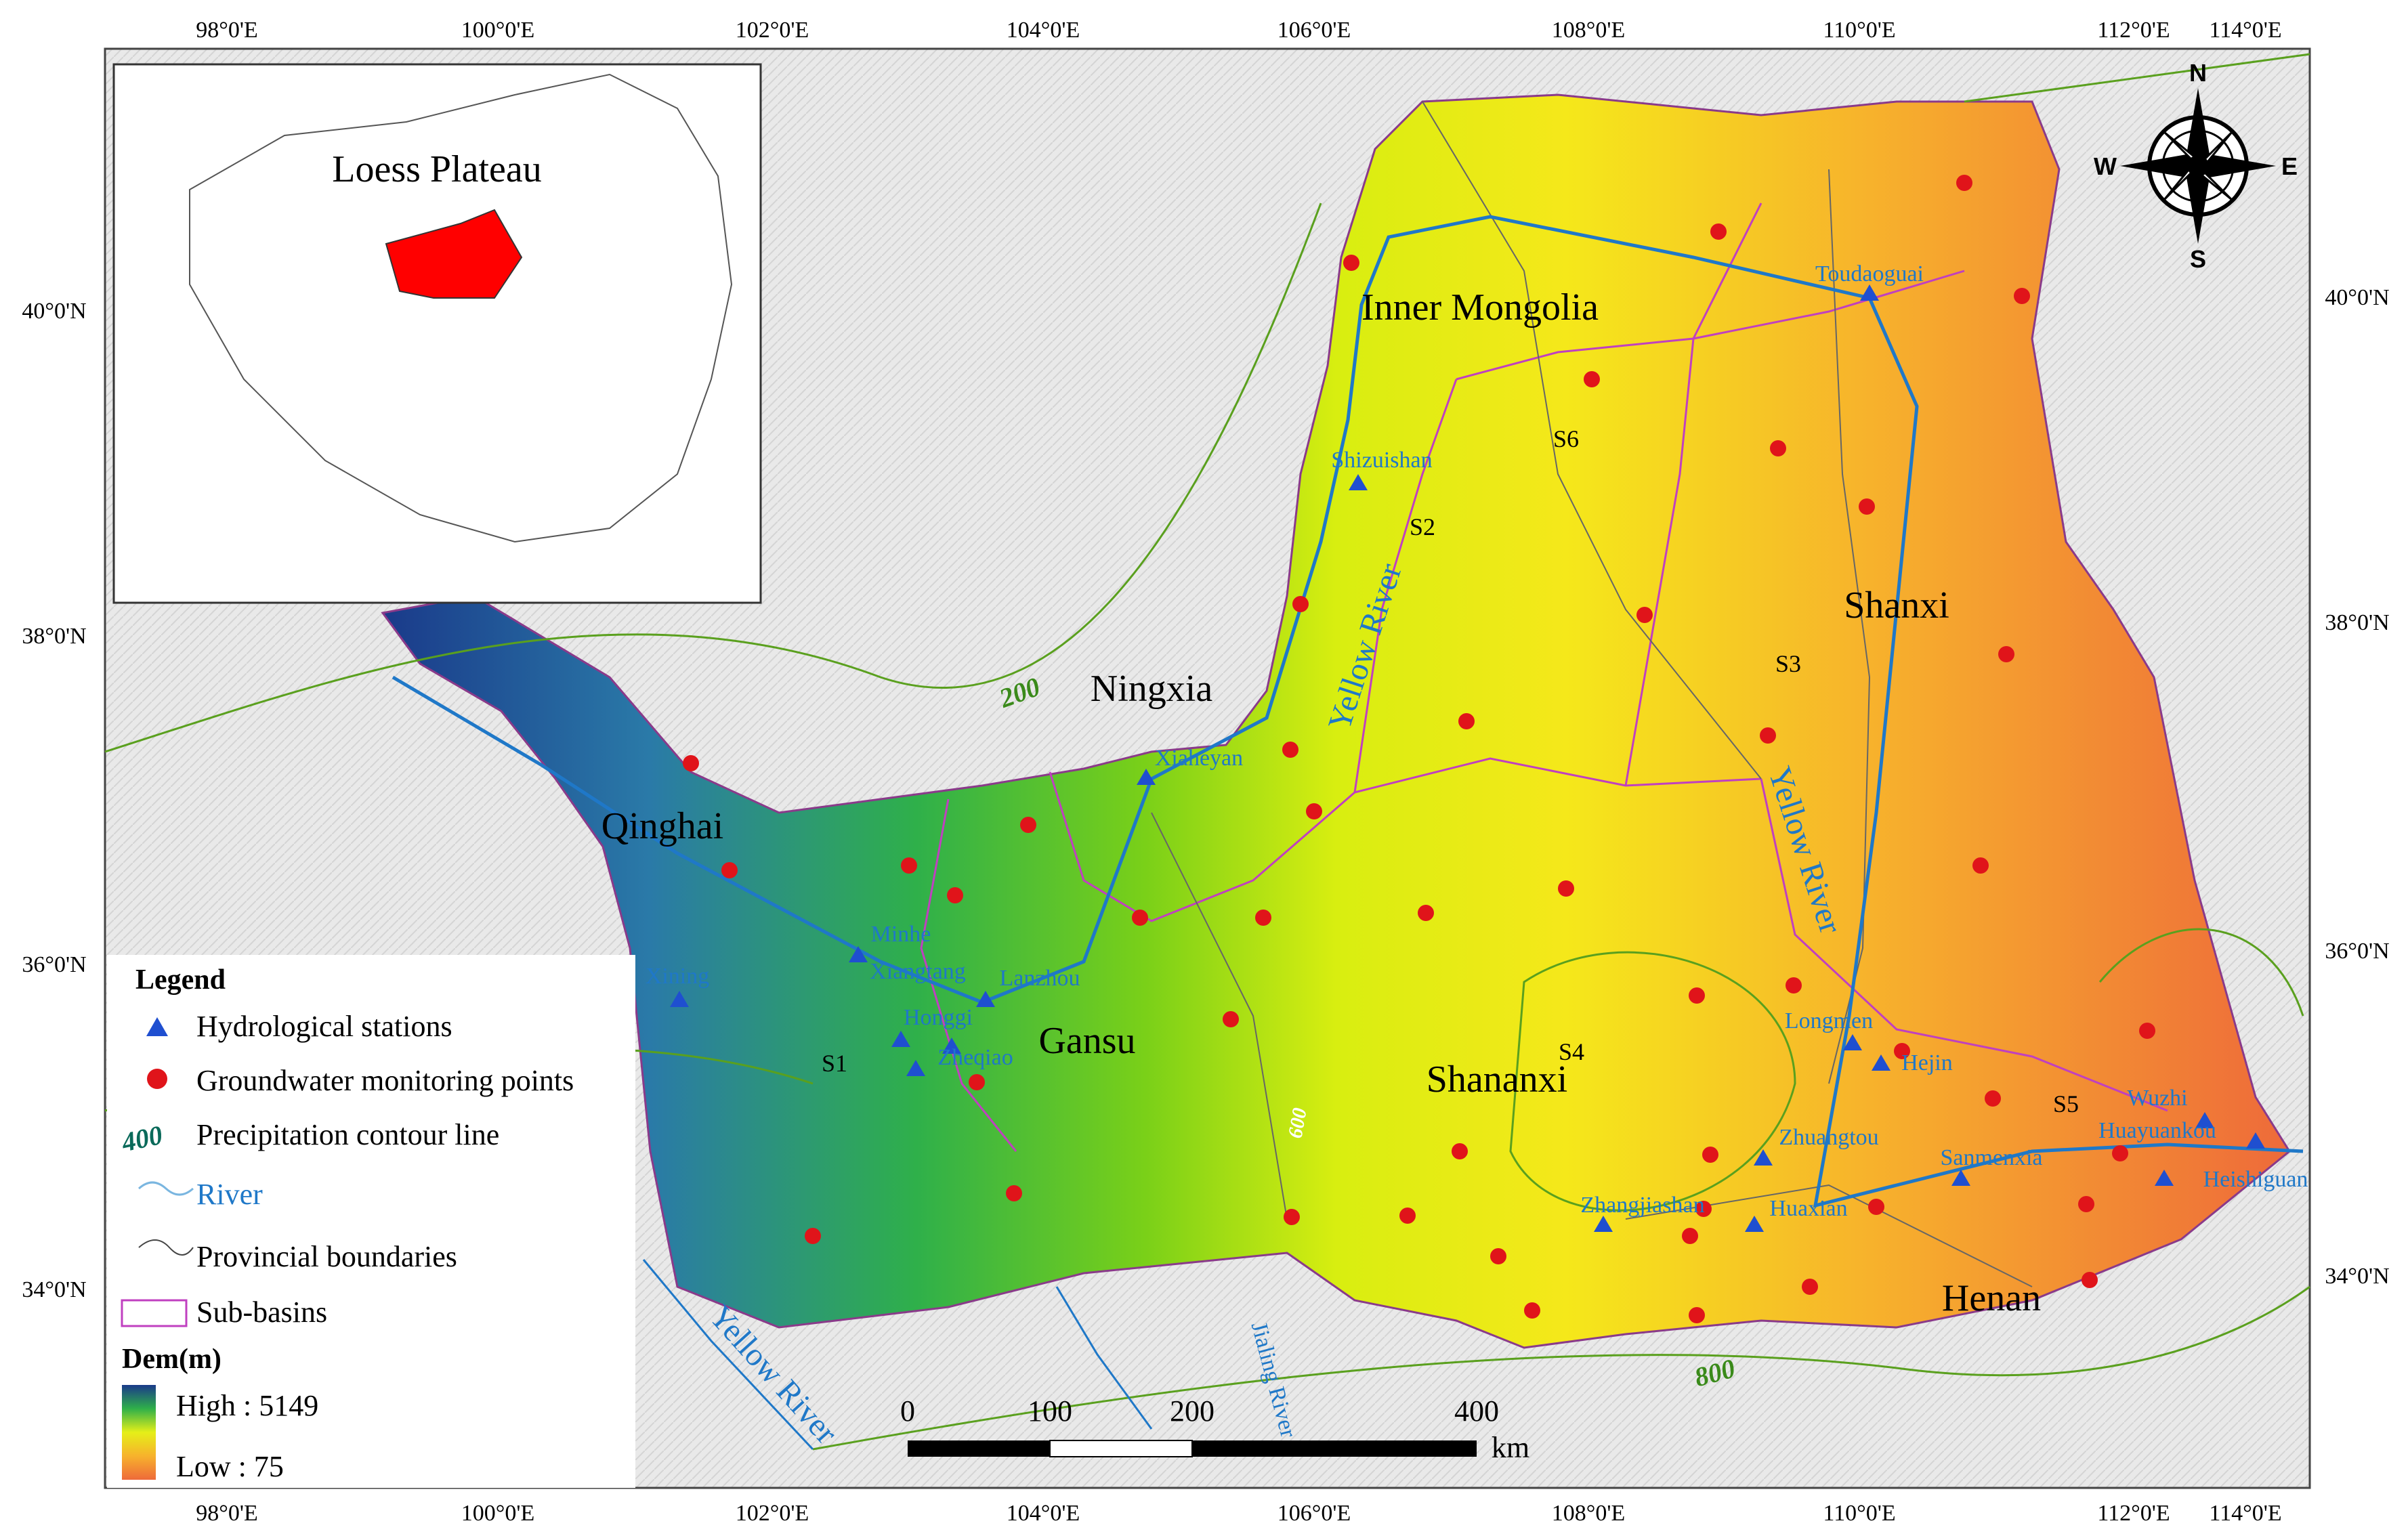 The image size is (2408, 1538). What do you see at coordinates (1566, 438) in the screenshot?
I see `subbasin-label: S6` at bounding box center [1566, 438].